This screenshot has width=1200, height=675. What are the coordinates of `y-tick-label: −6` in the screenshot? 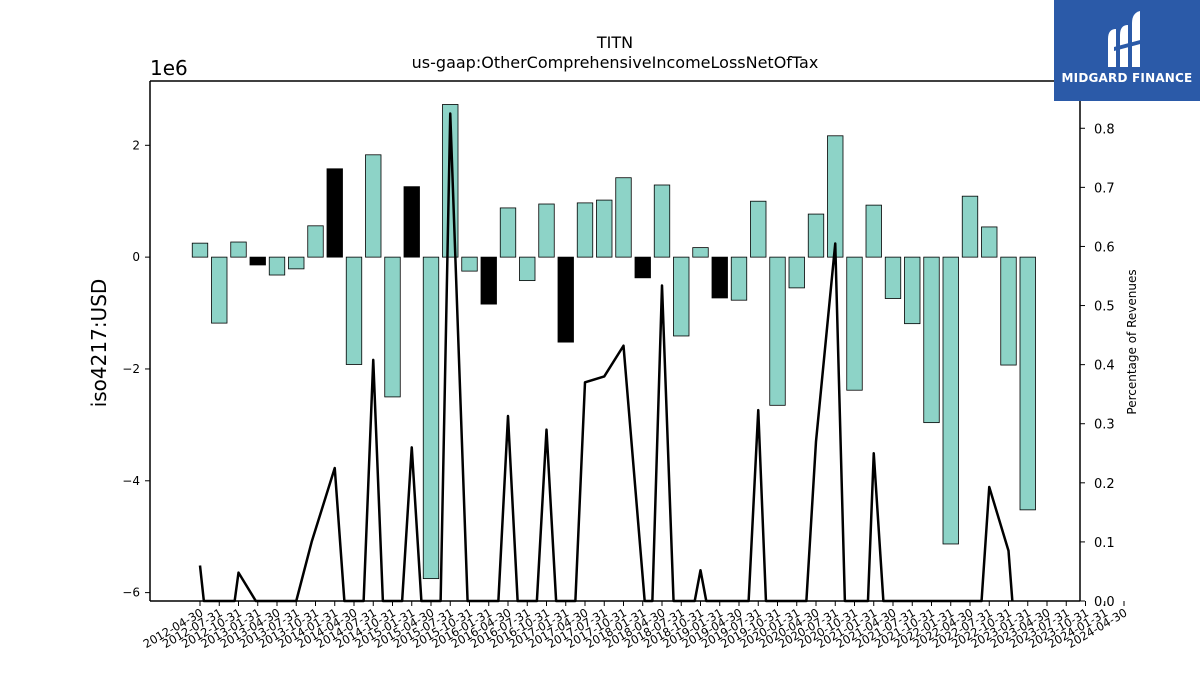 It's located at (131, 593).